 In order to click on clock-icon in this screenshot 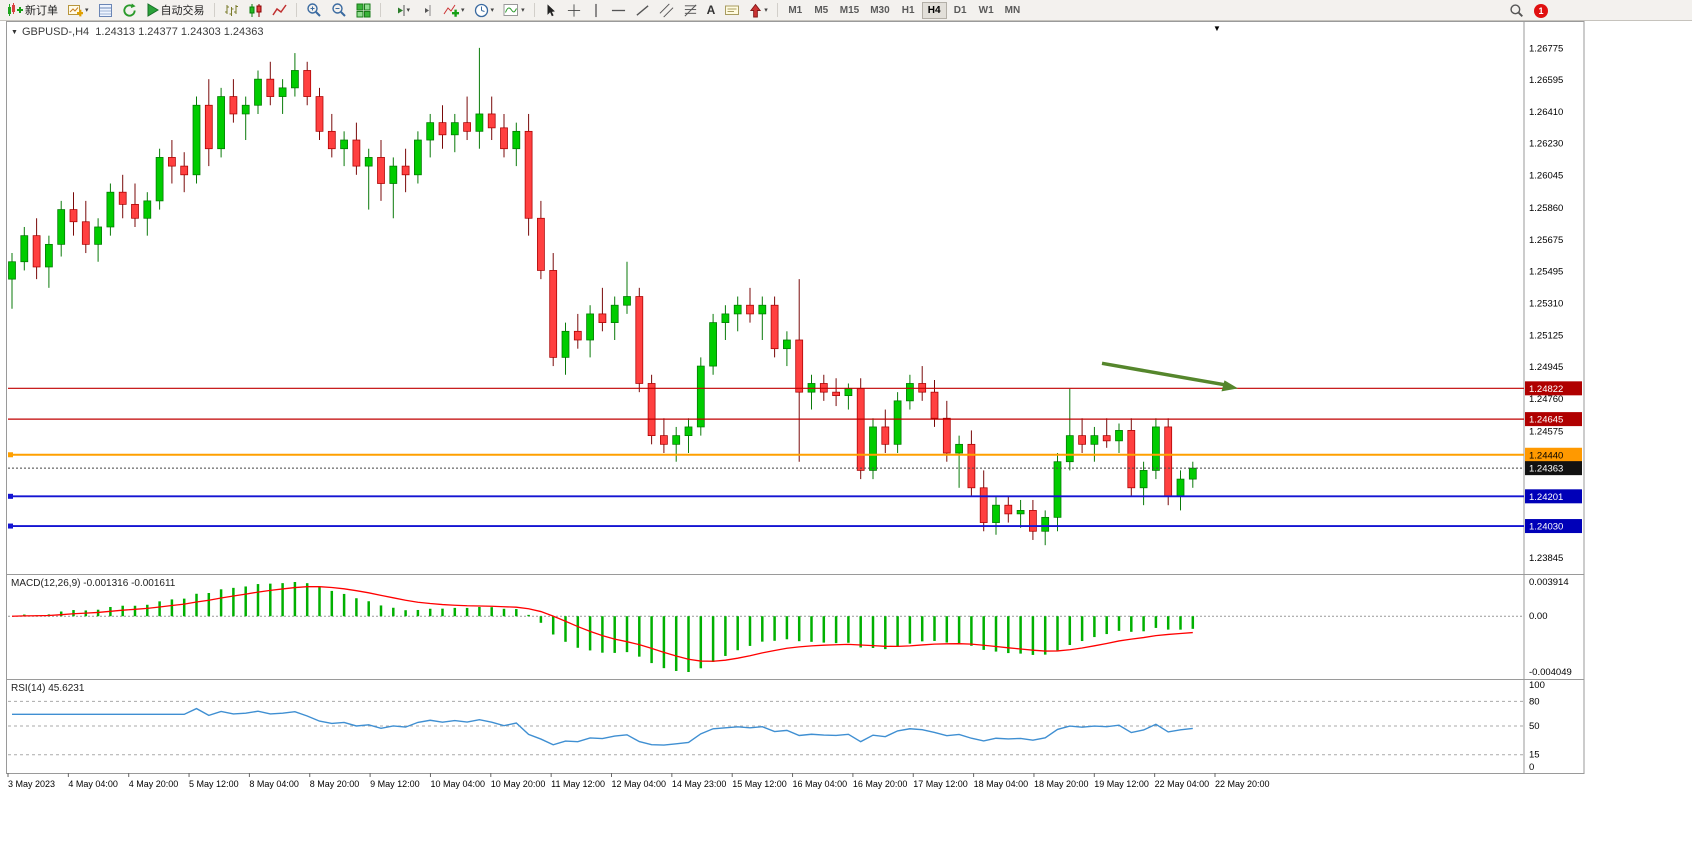, I will do `click(481, 10)`.